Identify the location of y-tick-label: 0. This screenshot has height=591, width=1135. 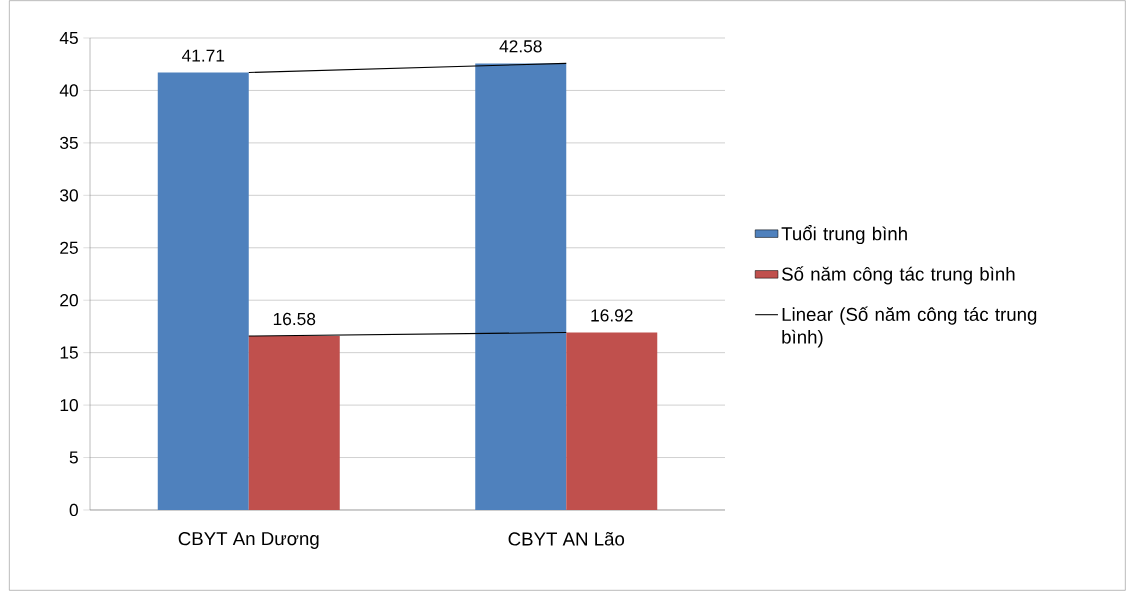
(73, 510).